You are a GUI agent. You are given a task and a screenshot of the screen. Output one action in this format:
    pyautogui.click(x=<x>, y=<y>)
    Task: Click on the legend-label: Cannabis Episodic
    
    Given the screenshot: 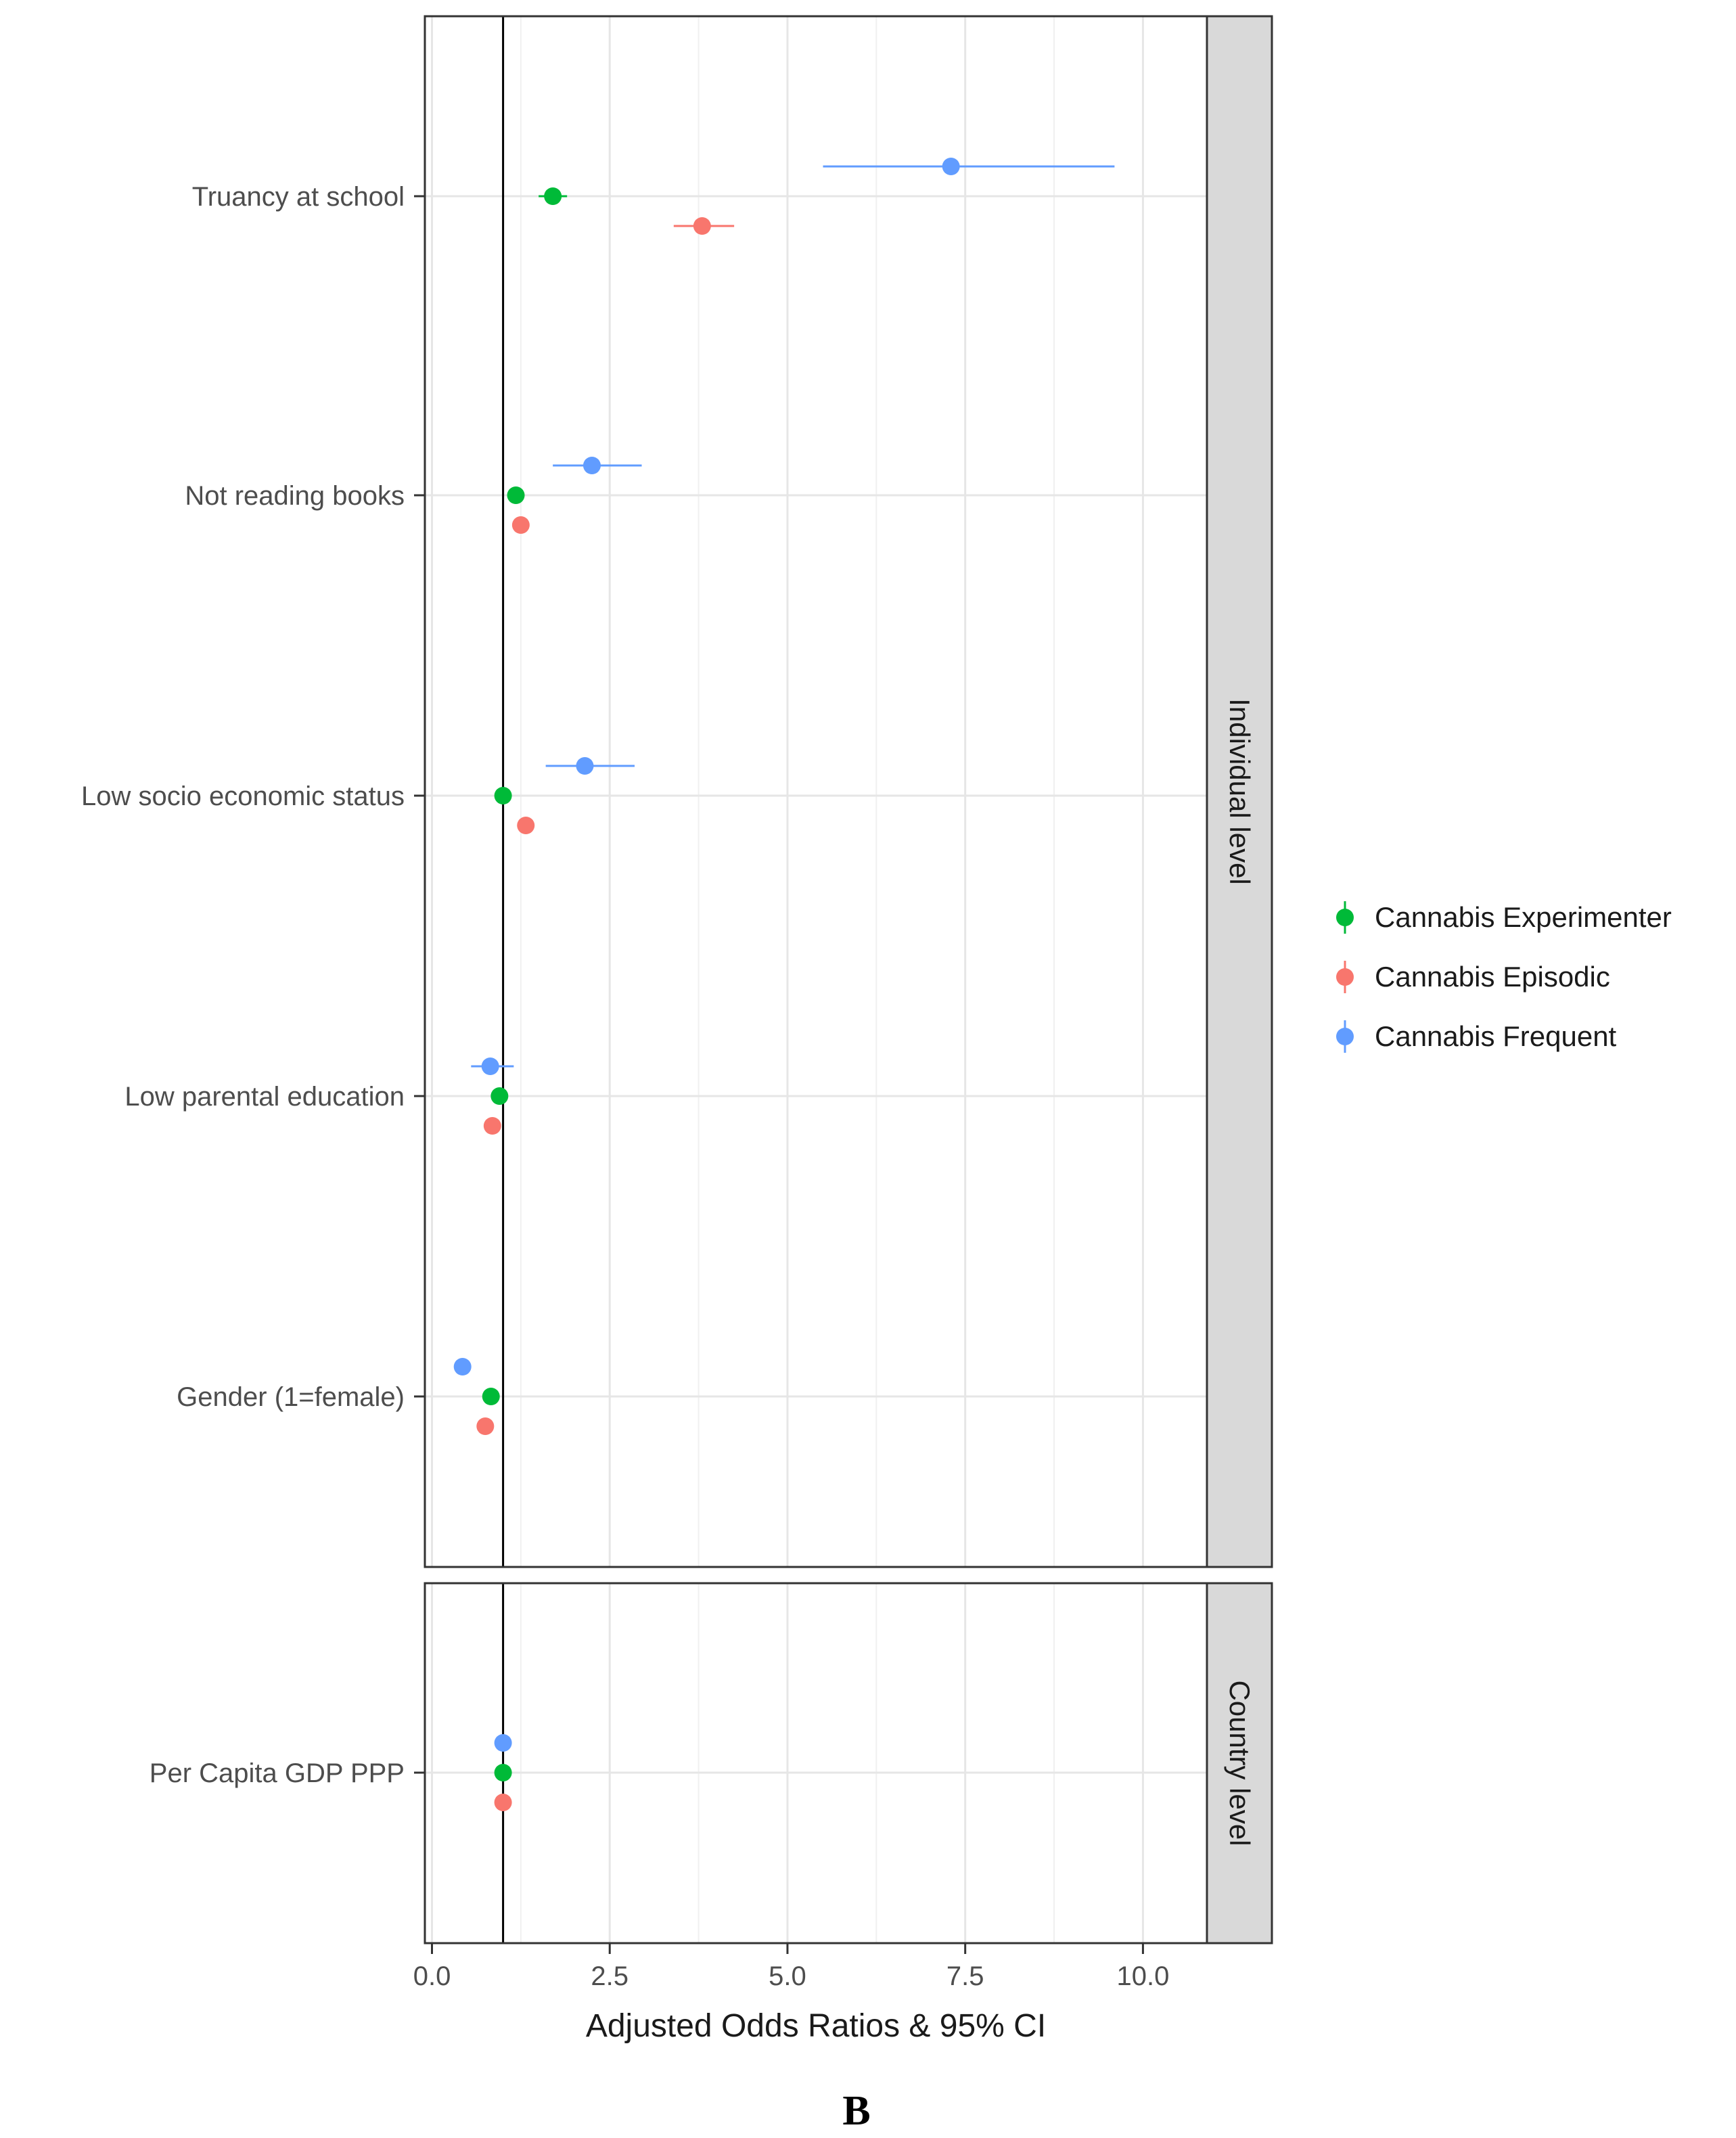 What is the action you would take?
    pyautogui.click(x=1492, y=977)
    